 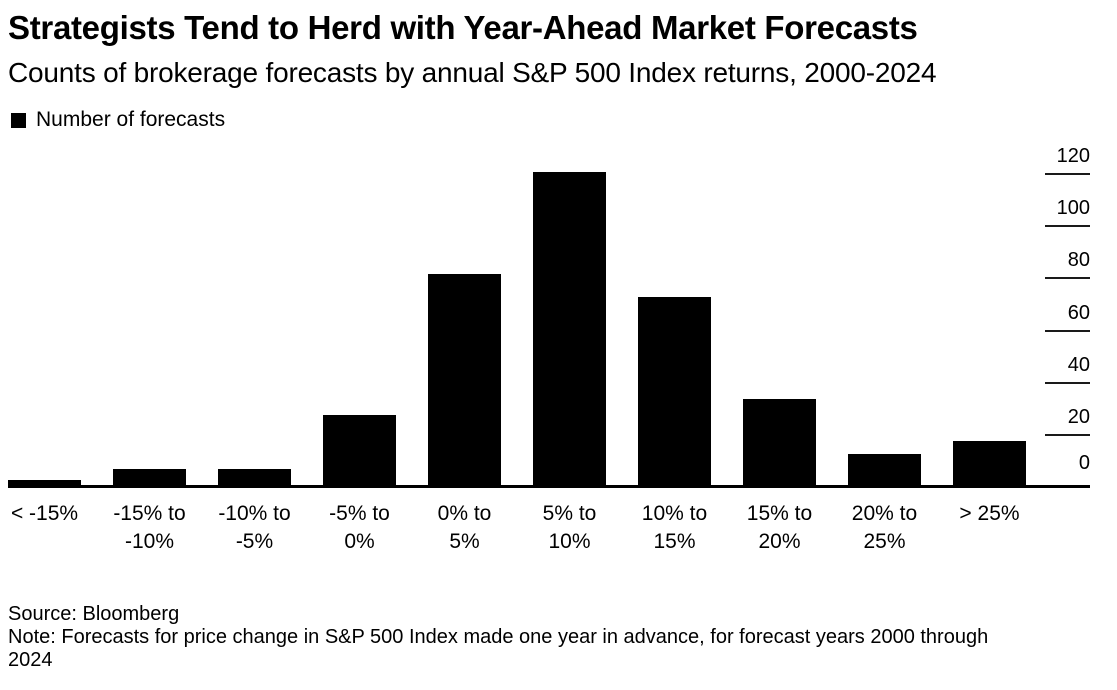 I want to click on legend-label: Number of forecasts, so click(x=131, y=119).